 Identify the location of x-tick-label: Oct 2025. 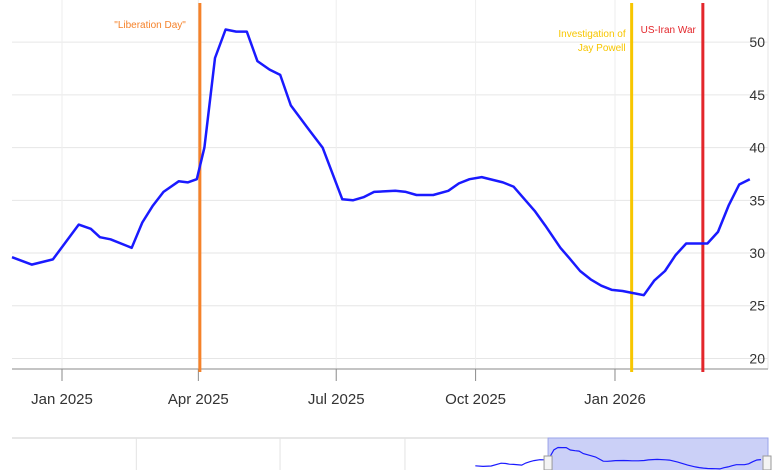
(475, 399).